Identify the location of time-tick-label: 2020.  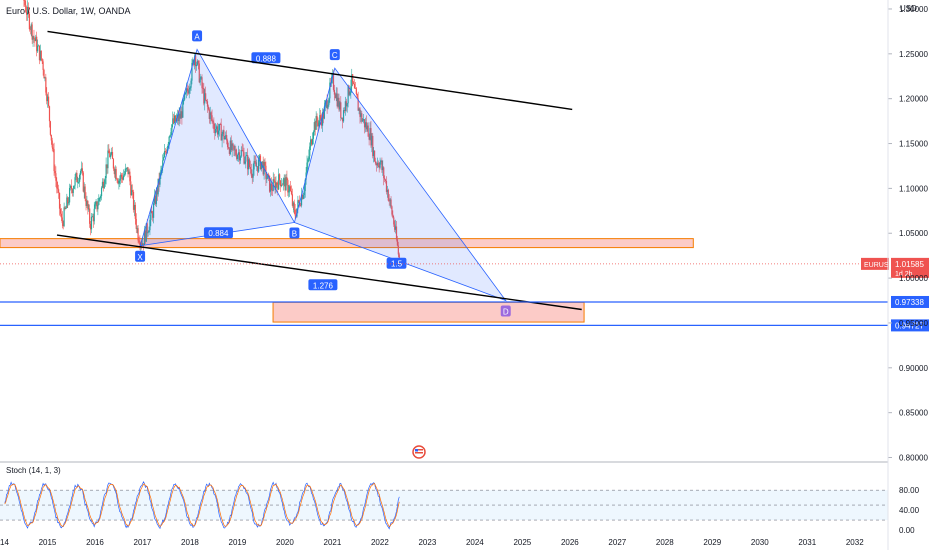
(285, 542).